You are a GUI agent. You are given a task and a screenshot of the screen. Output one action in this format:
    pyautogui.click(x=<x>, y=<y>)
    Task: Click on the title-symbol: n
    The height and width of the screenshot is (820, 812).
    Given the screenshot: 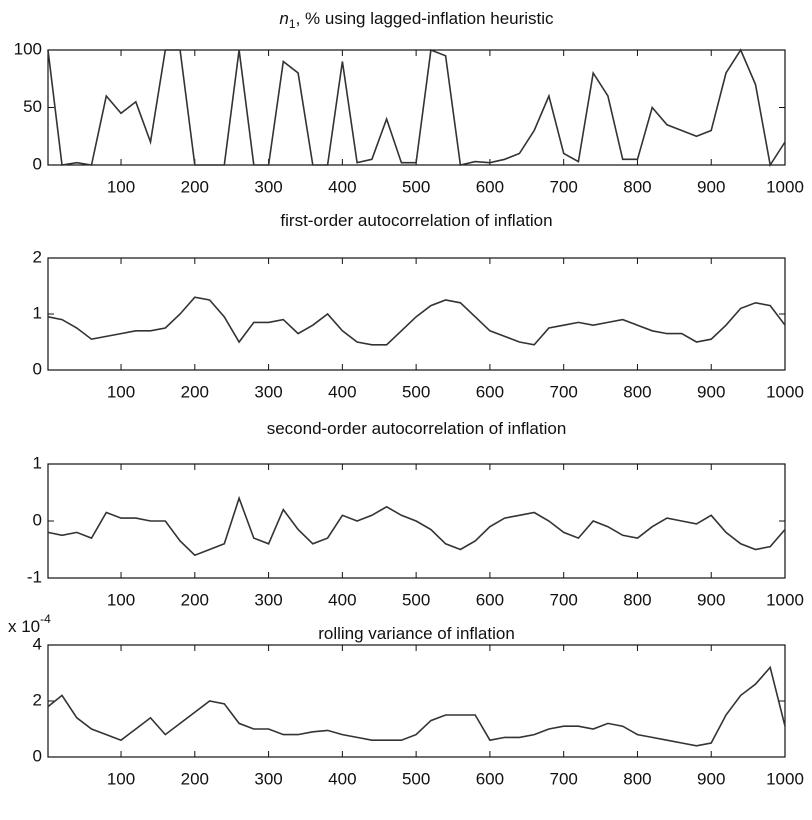 What is the action you would take?
    pyautogui.click(x=283, y=18)
    